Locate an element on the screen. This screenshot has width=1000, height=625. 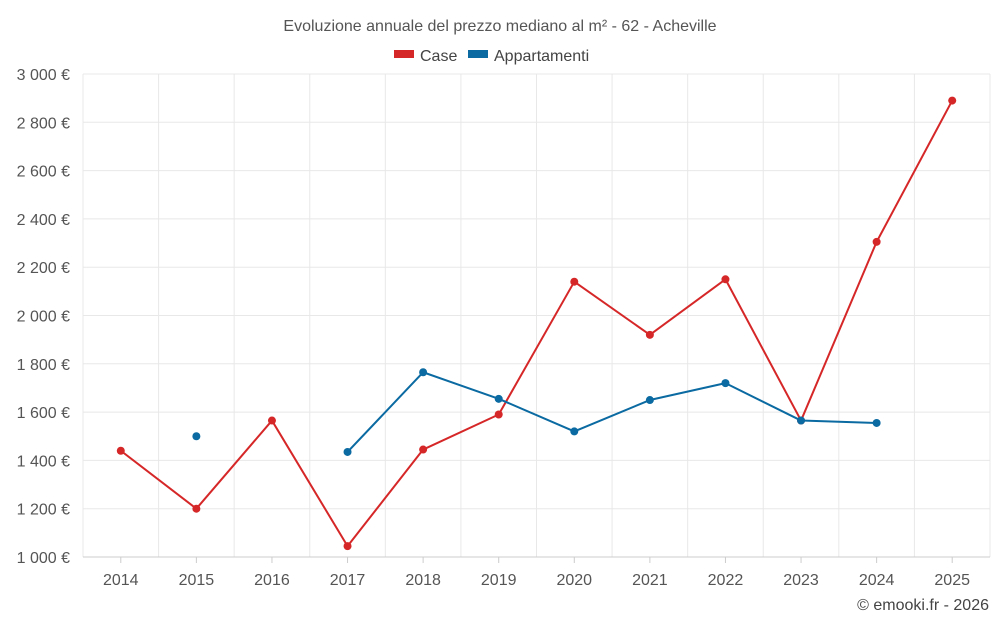
x-tick-label: 2016 is located at coordinates (272, 580).